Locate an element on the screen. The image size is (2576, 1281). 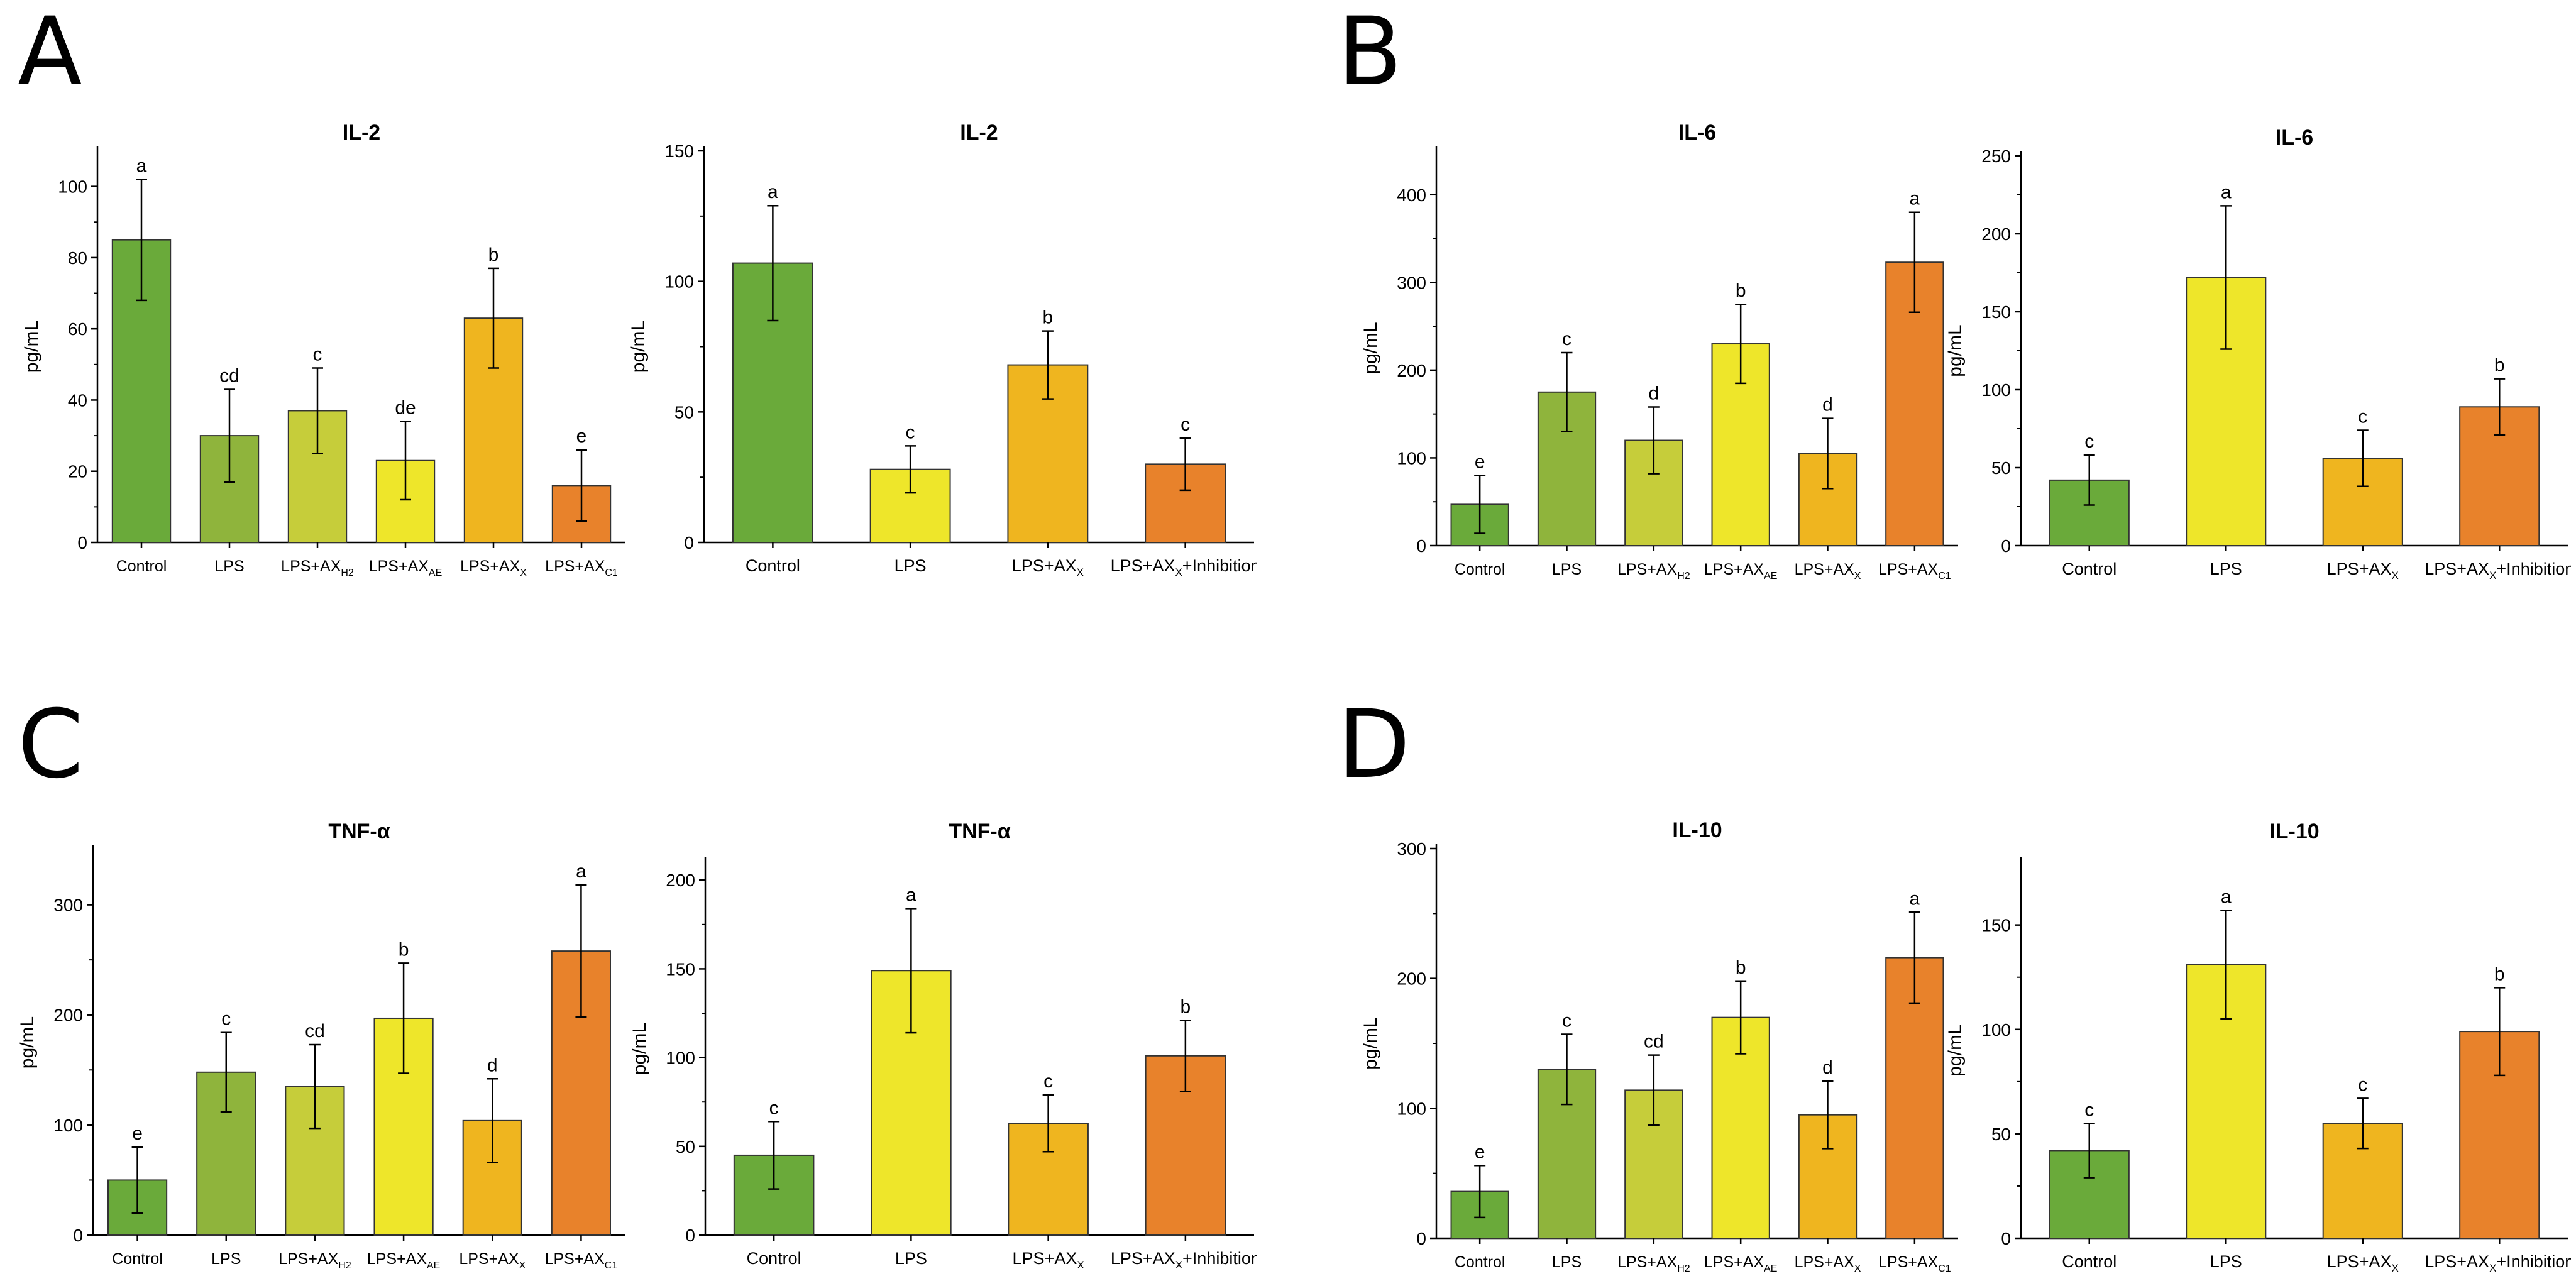
panel-label-b: B is located at coordinates (1370, 54).